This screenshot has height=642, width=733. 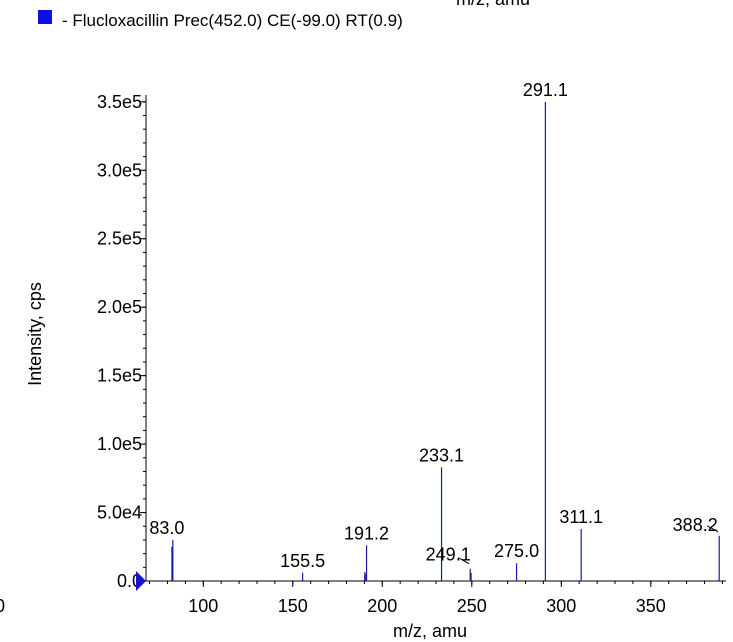 I want to click on peak-label: 83.0, so click(x=166, y=528).